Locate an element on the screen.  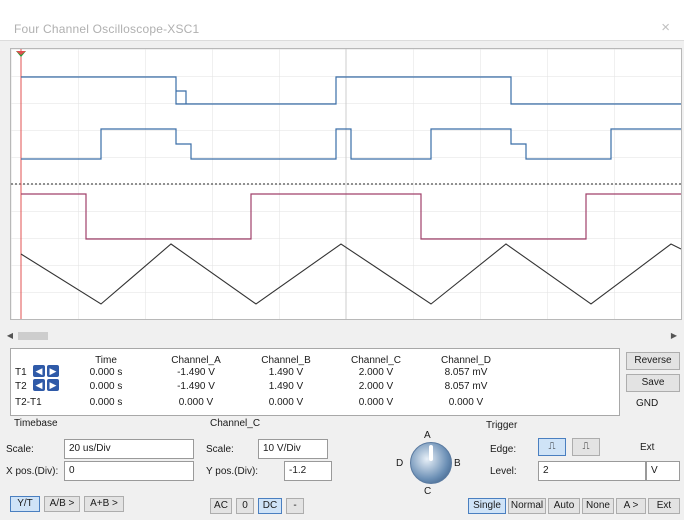
knob-label-d: D is located at coordinates (400, 463).